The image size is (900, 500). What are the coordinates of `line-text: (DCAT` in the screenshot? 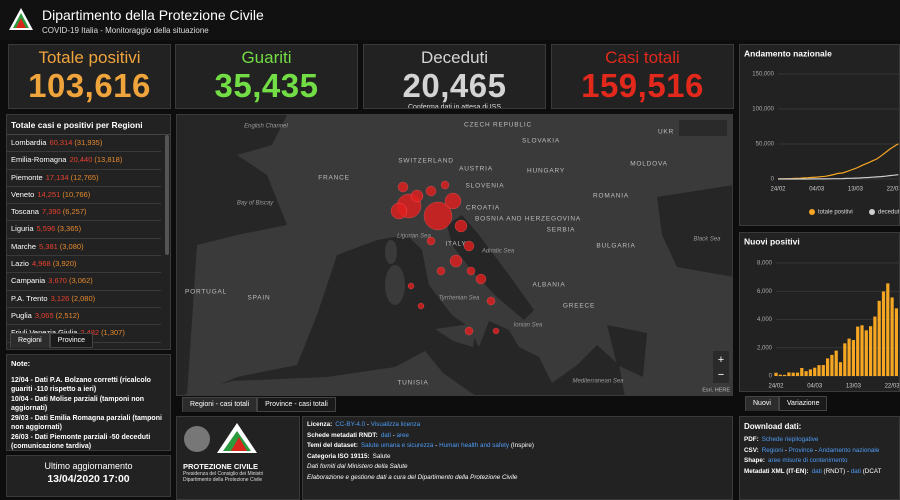 It's located at (871, 471).